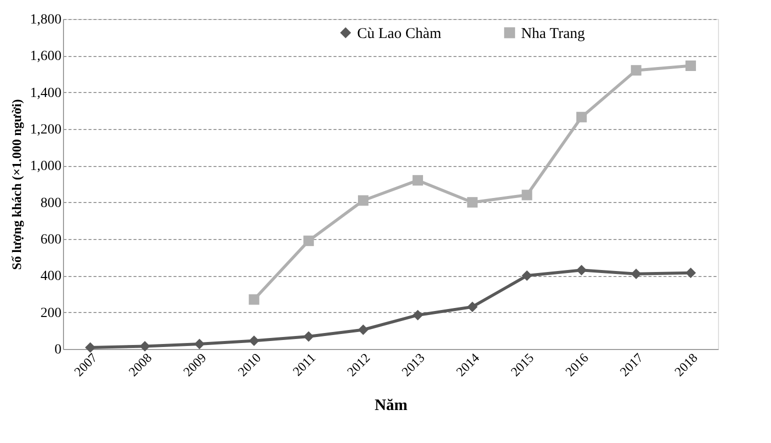 This screenshot has height=443, width=771. What do you see at coordinates (304, 364) in the screenshot?
I see `x-tick-label: 2011` at bounding box center [304, 364].